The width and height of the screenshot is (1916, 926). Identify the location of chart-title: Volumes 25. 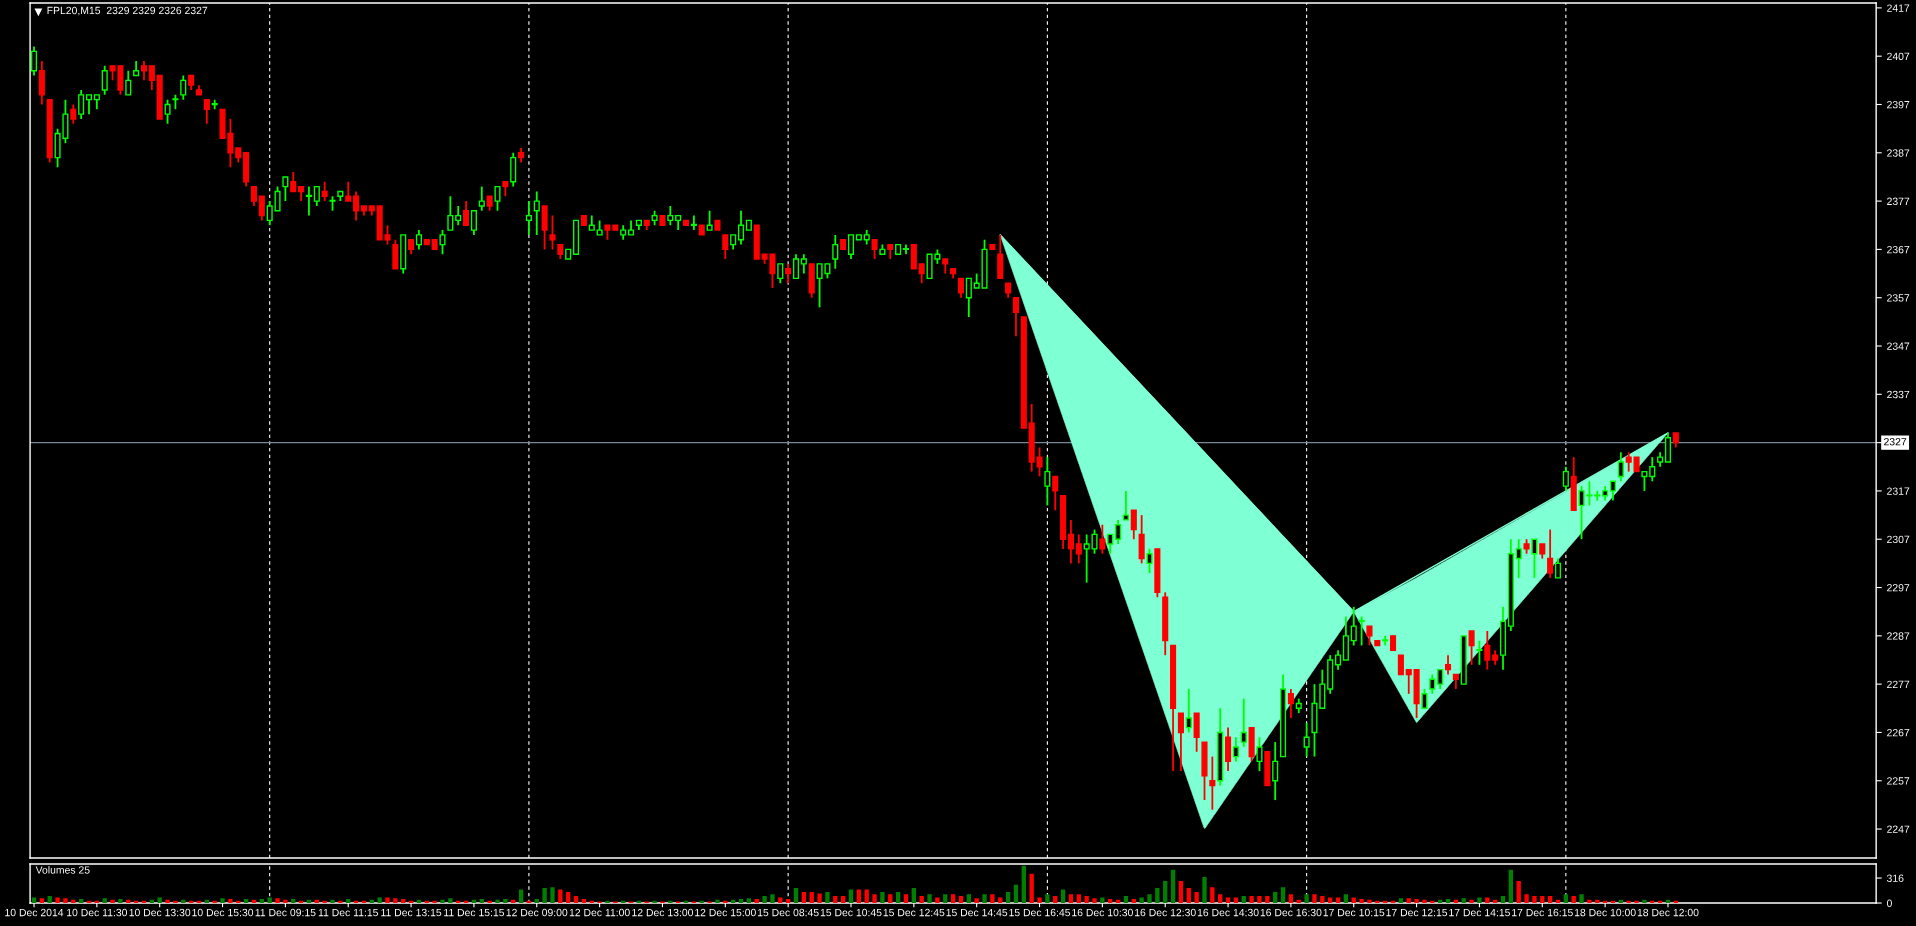
(62, 870).